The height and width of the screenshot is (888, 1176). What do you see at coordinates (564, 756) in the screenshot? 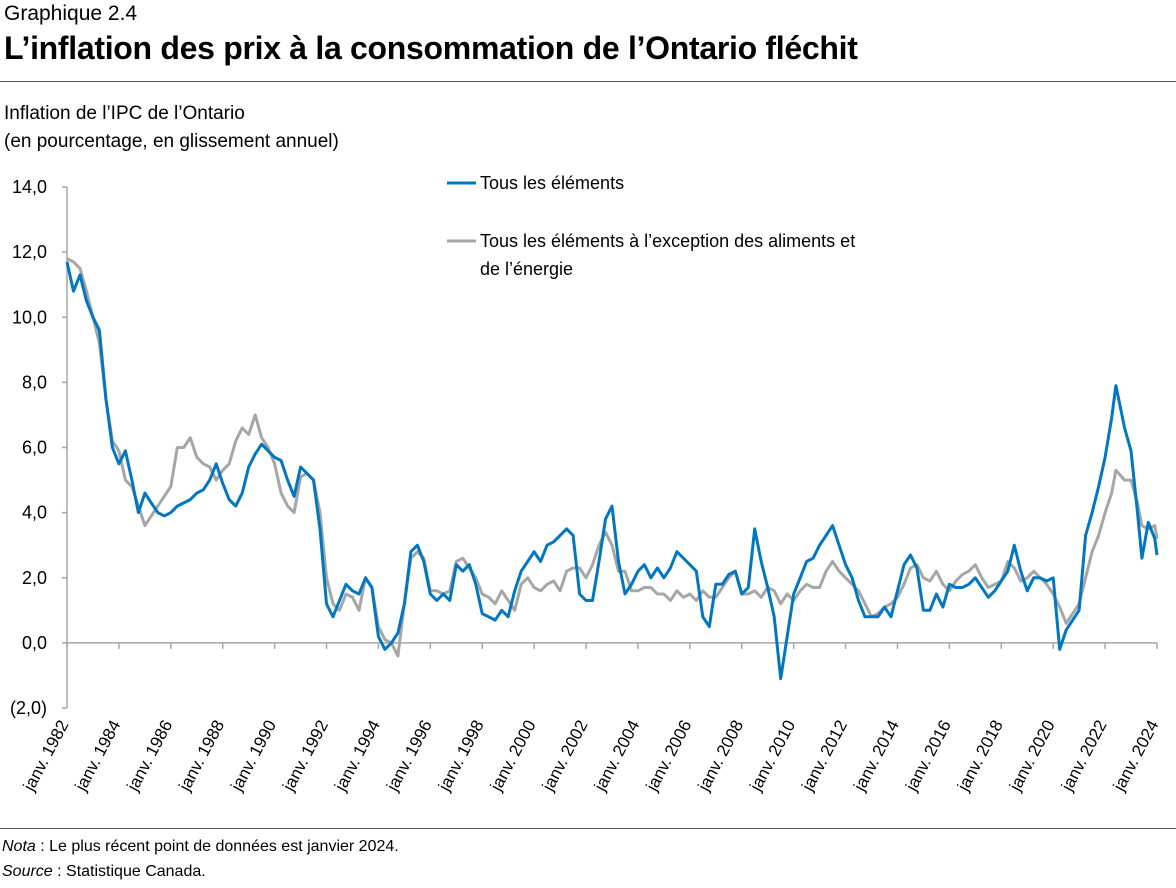
I see `x-tick-label: janv. 2002` at bounding box center [564, 756].